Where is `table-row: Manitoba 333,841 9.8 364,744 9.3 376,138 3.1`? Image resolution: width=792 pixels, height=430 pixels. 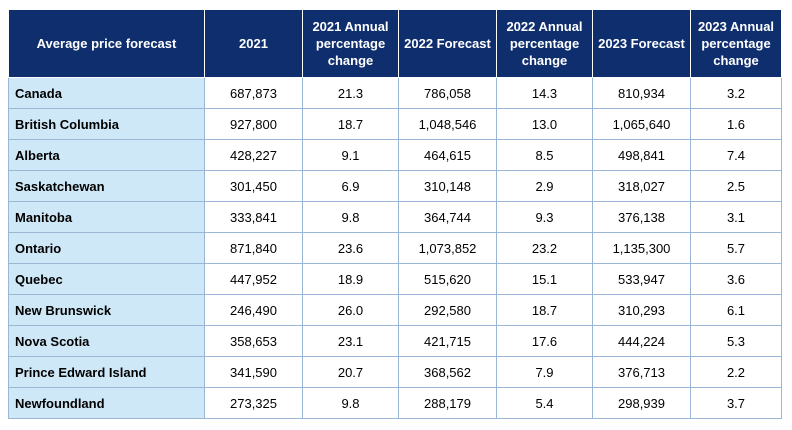 table-row: Manitoba 333,841 9.8 364,744 9.3 376,138 3.1 is located at coordinates (395, 217).